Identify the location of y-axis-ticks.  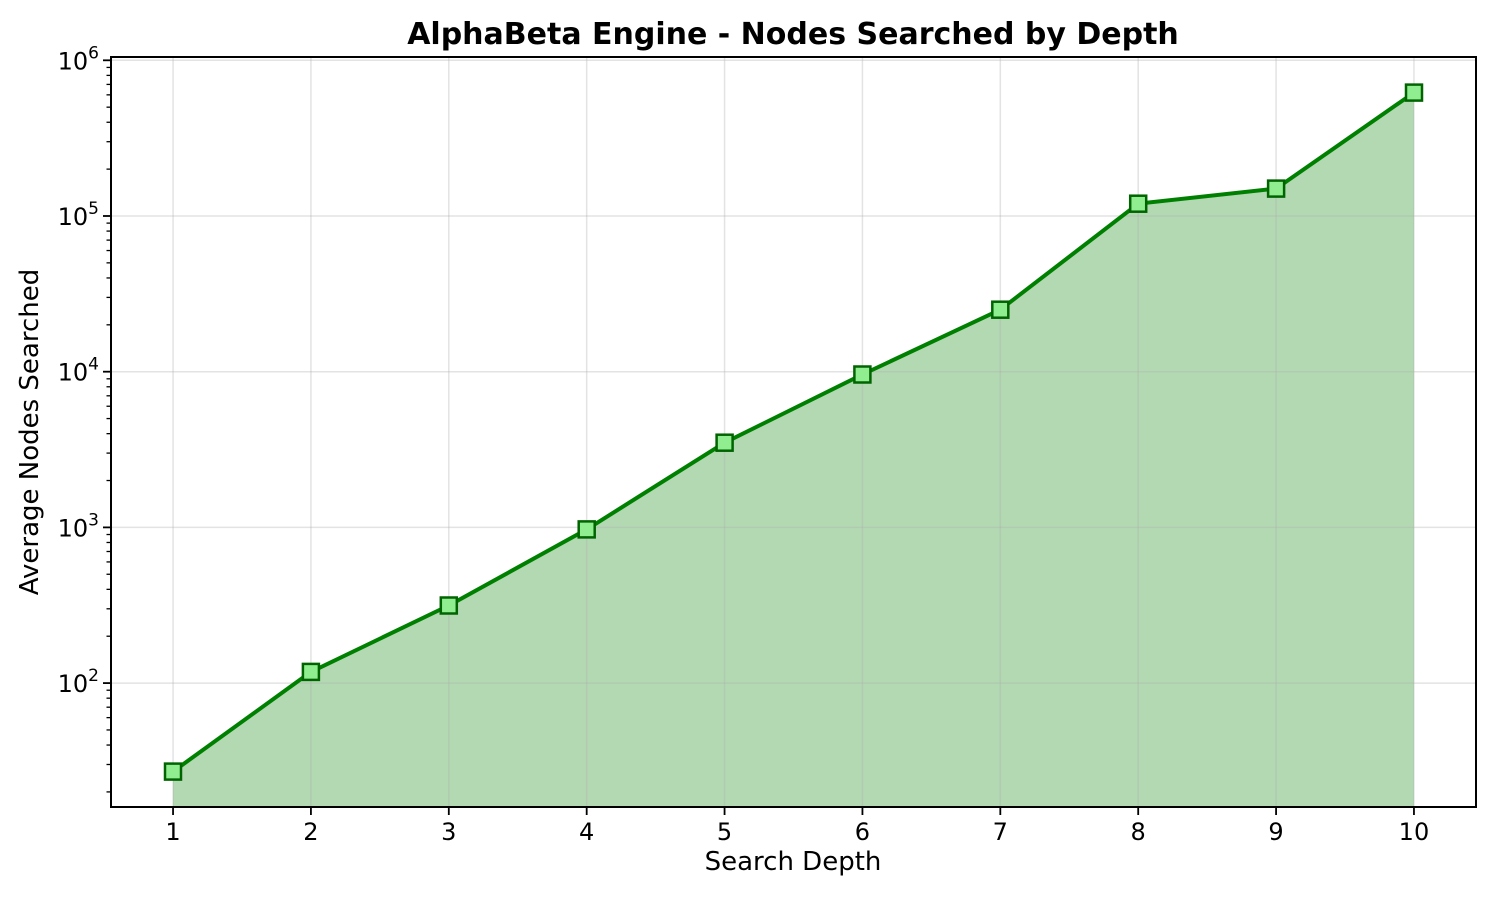
(107, 426).